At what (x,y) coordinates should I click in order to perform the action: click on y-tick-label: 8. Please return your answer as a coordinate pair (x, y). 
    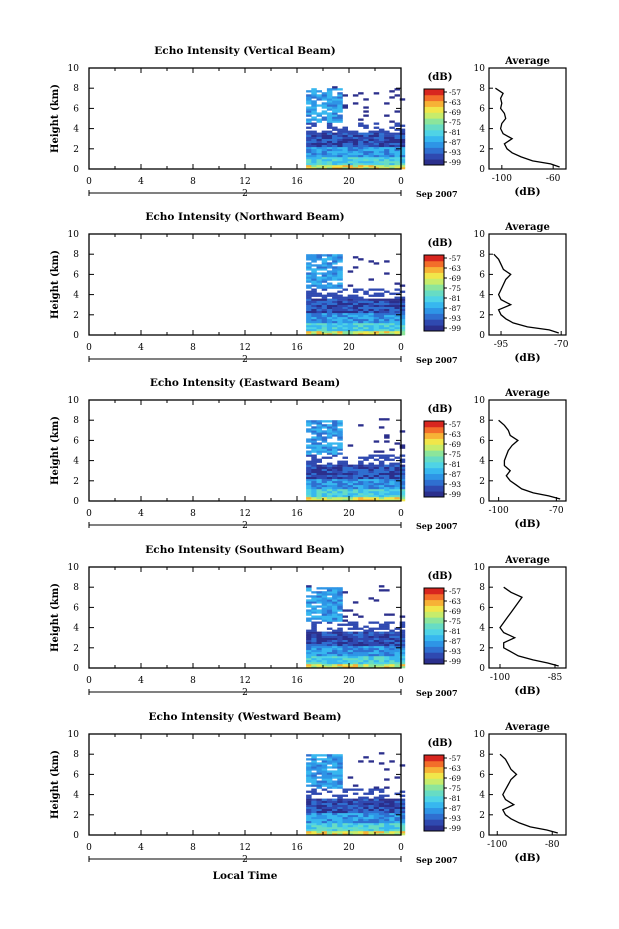
    Looking at the image, I should click on (76, 421).